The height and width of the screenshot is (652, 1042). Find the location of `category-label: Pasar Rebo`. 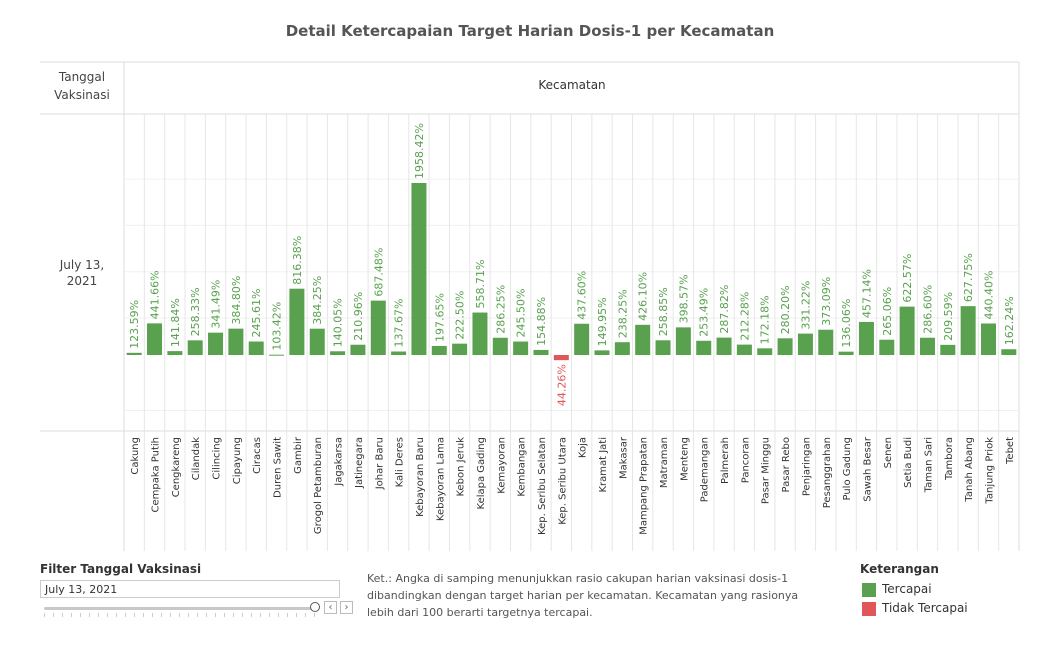

category-label: Pasar Rebo is located at coordinates (786, 464).